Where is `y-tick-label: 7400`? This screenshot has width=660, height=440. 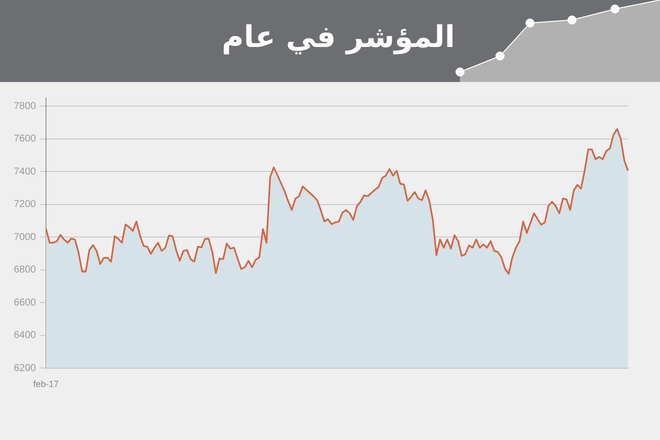
y-tick-label: 7400 is located at coordinates (25, 172).